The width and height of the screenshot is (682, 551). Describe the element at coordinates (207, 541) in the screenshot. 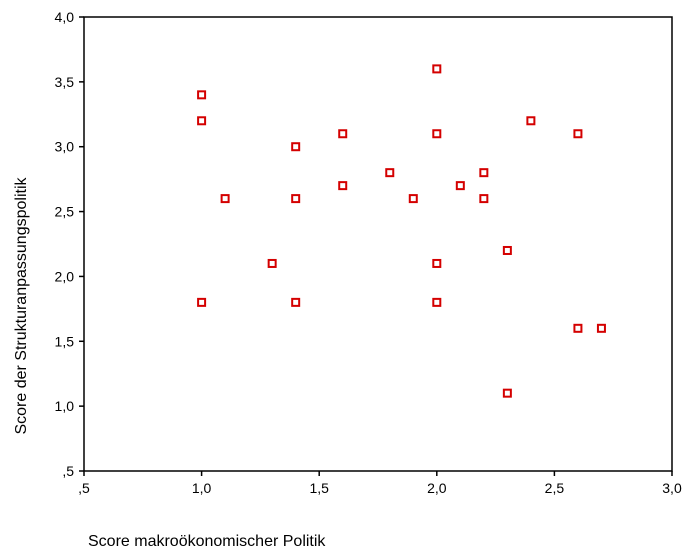

I see `x-axis-title: Score makroökonomischer Politik` at that location.